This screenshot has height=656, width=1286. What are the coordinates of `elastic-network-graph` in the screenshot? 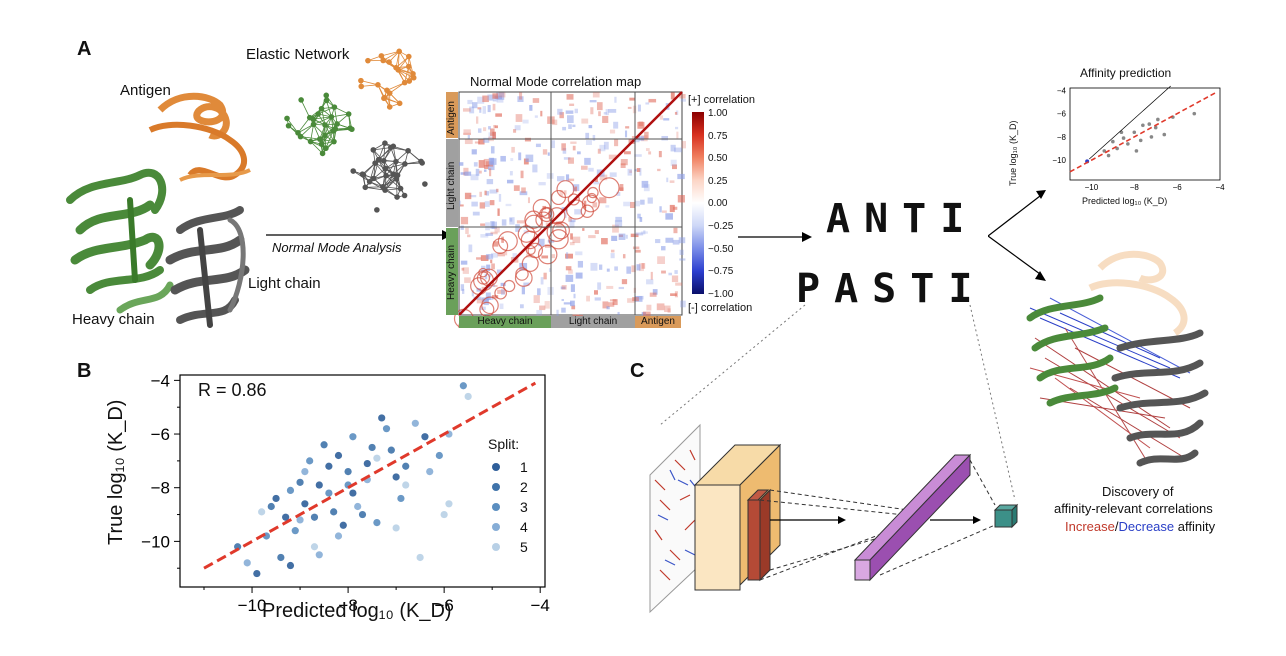 It's located at (356, 130).